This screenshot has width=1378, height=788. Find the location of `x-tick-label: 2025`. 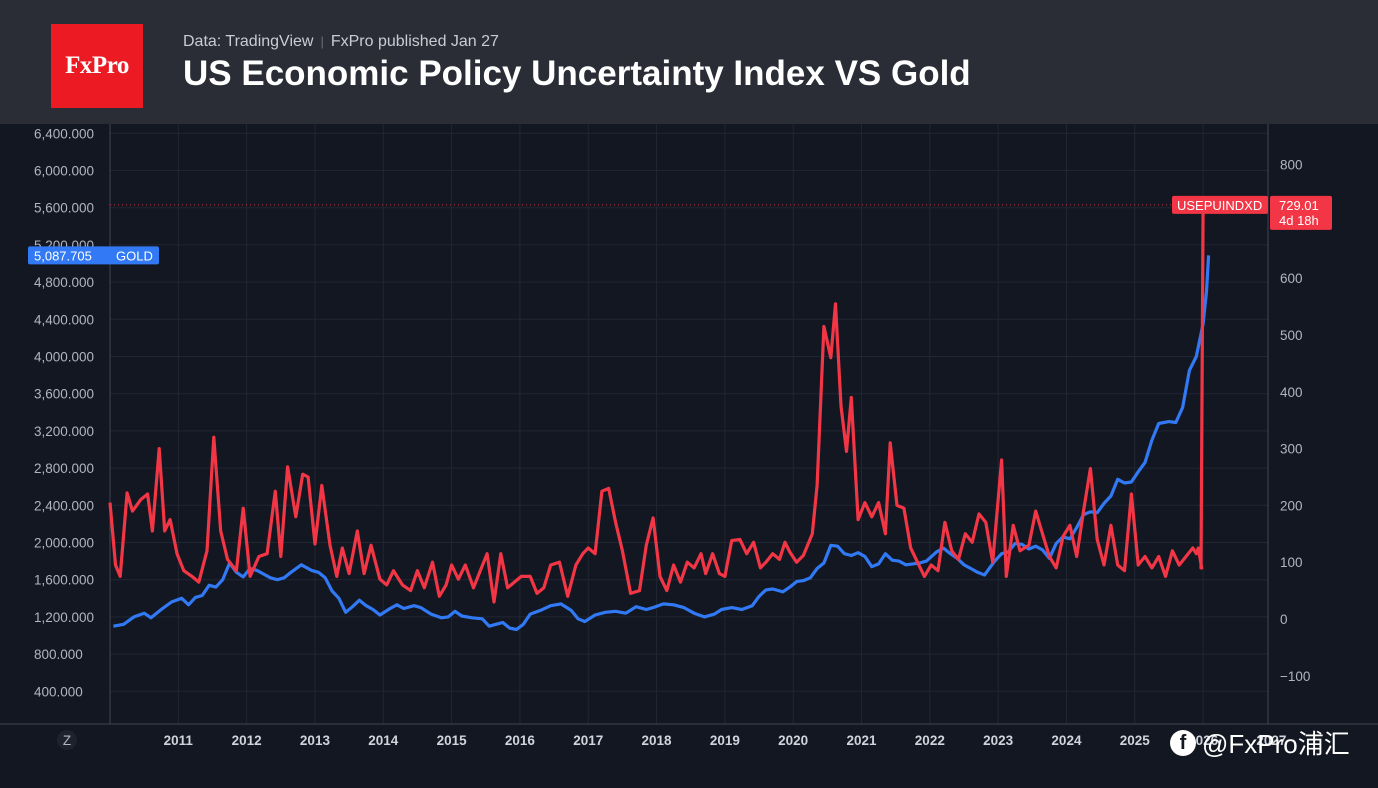

x-tick-label: 2025 is located at coordinates (1135, 740).